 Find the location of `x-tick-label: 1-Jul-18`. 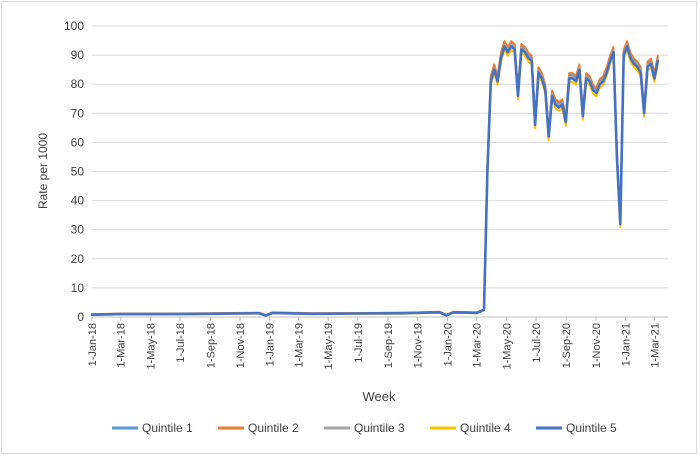

x-tick-label: 1-Jul-18 is located at coordinates (181, 343).